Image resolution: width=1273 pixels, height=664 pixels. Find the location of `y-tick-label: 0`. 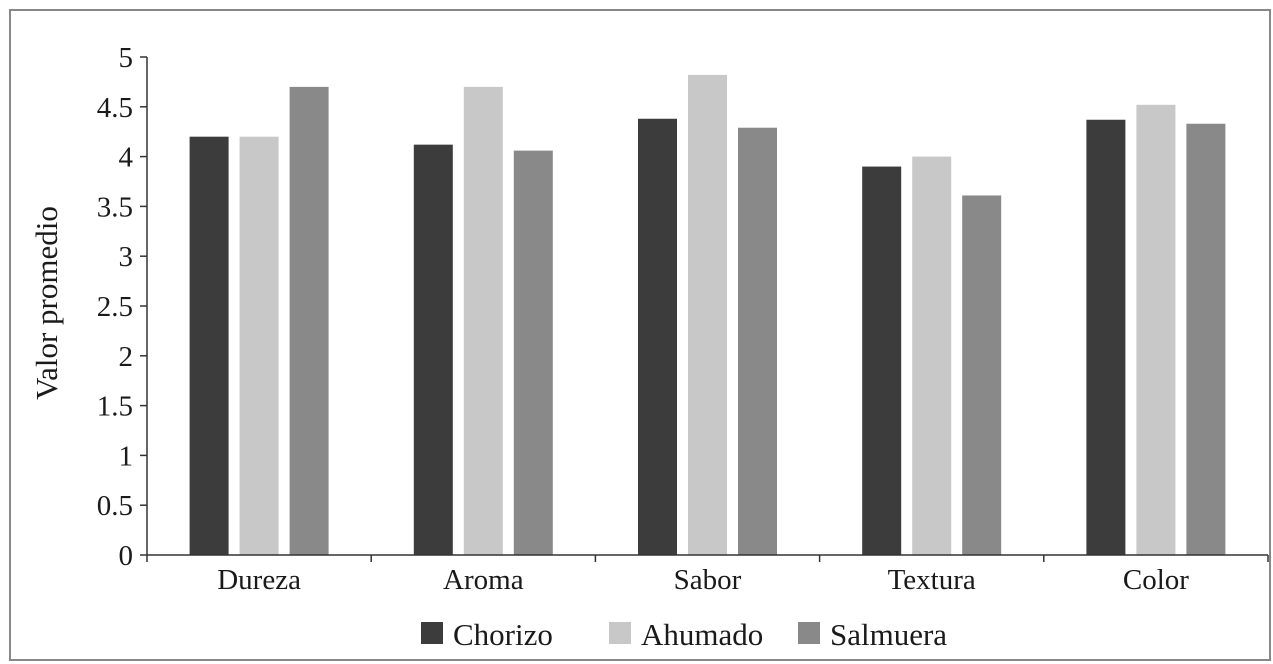

y-tick-label: 0 is located at coordinates (126, 556).